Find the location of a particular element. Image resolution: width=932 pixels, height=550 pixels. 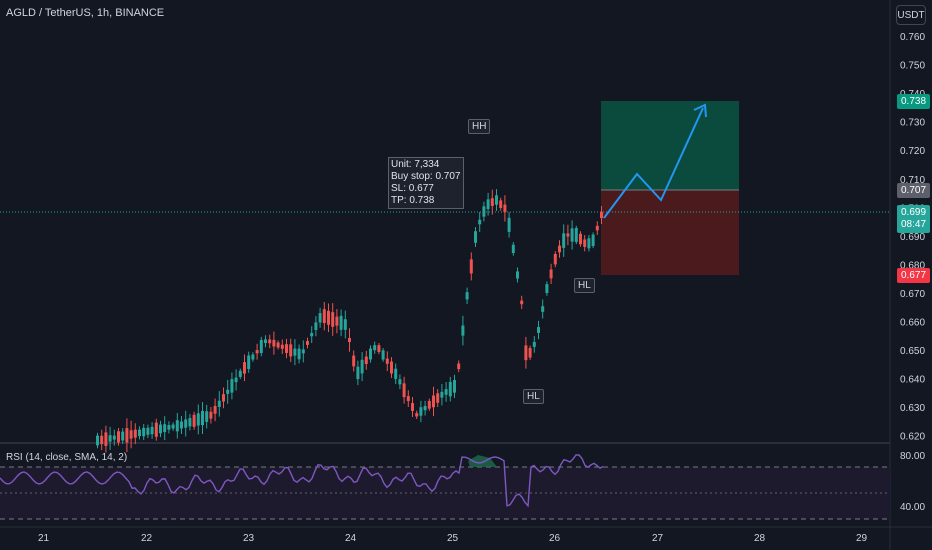

time-axis-label: 23 is located at coordinates (249, 538).